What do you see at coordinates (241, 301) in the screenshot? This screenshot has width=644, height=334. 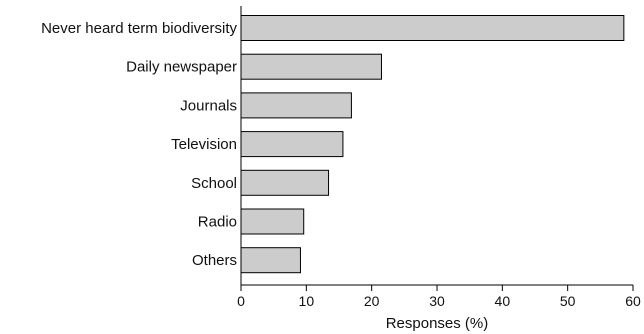 I see `x-tick-label-0: 0` at bounding box center [241, 301].